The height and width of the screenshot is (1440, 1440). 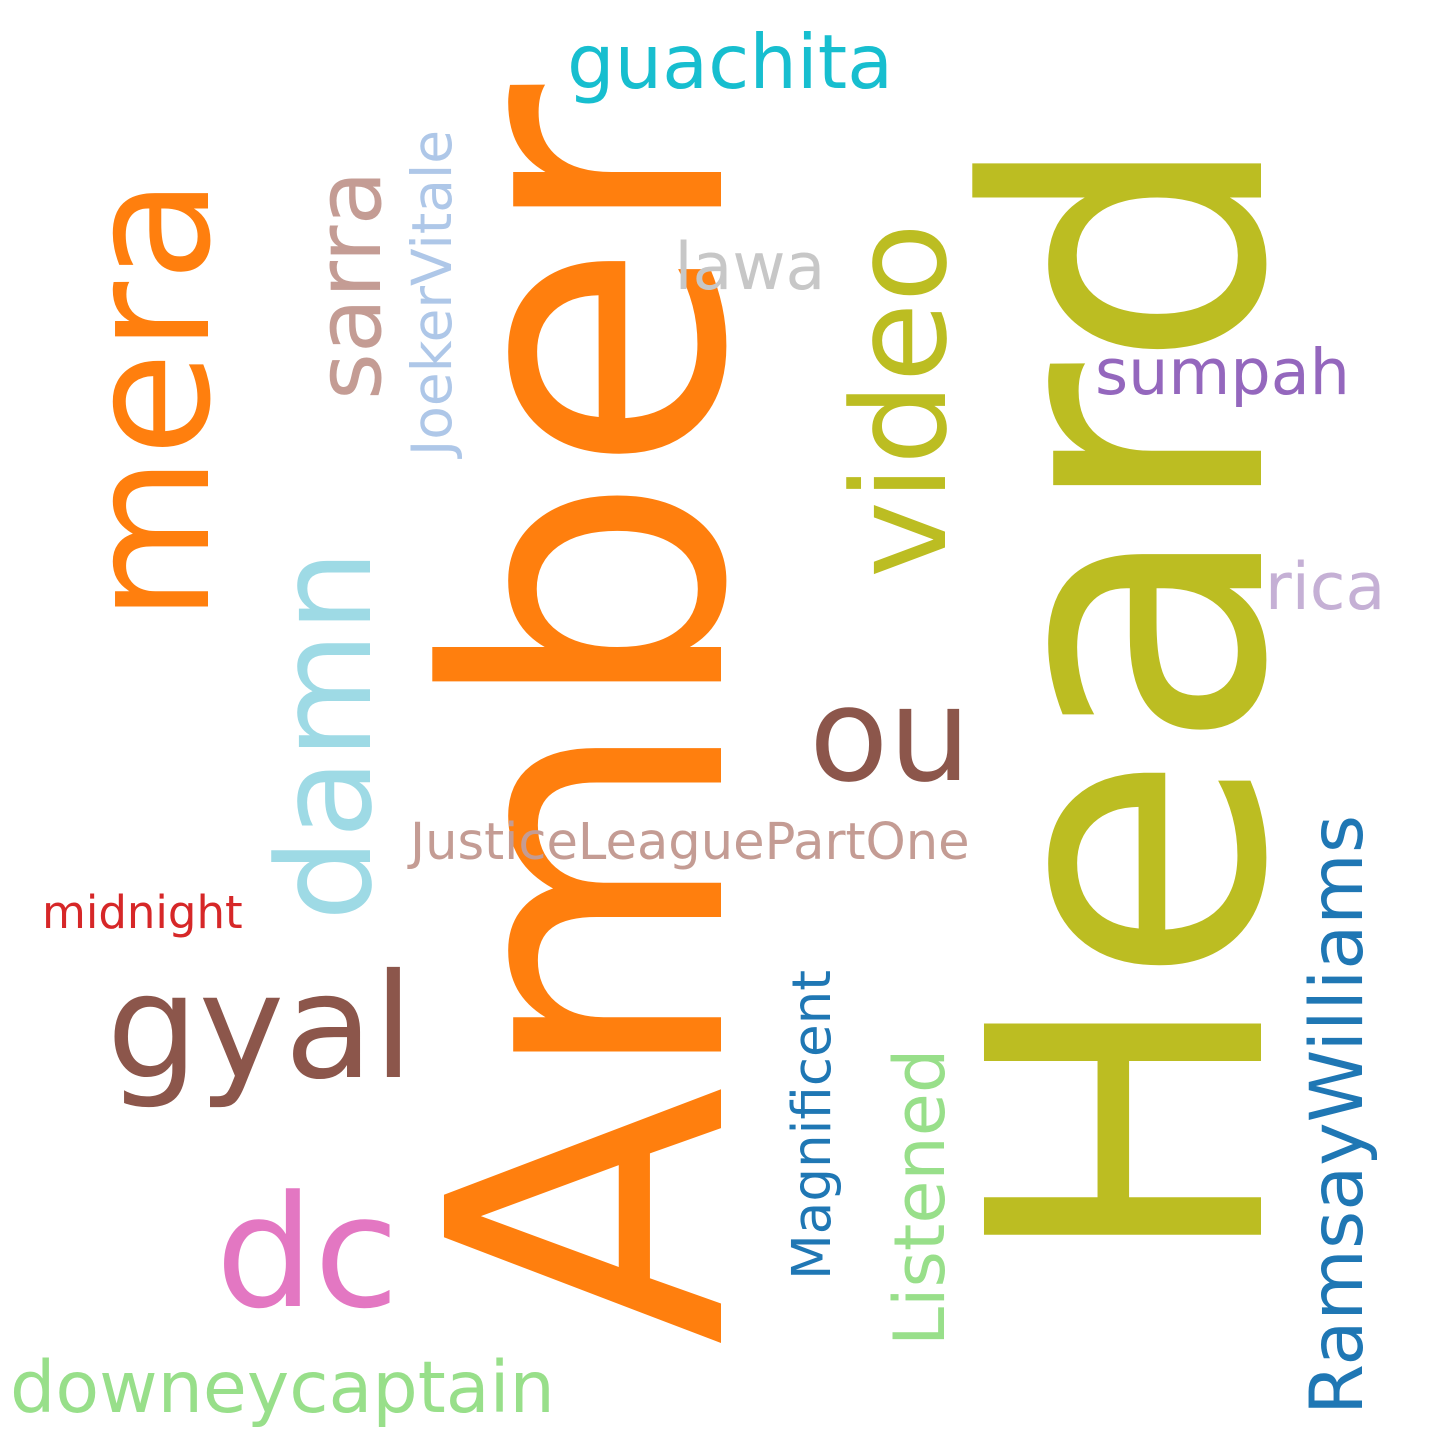 What do you see at coordinates (890, 735) in the screenshot?
I see `word-ou: ou` at bounding box center [890, 735].